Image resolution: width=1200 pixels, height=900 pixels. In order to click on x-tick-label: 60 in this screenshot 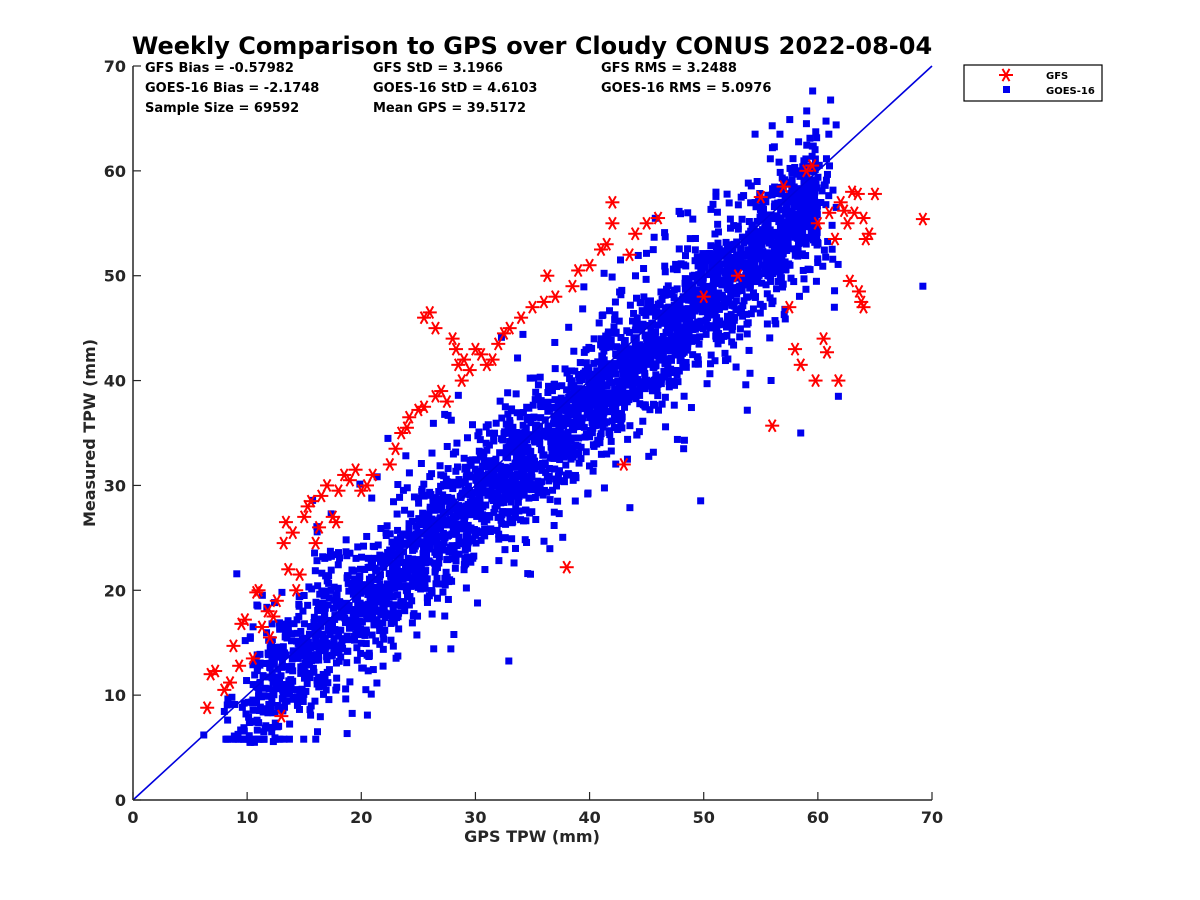, I will do `click(818, 817)`.